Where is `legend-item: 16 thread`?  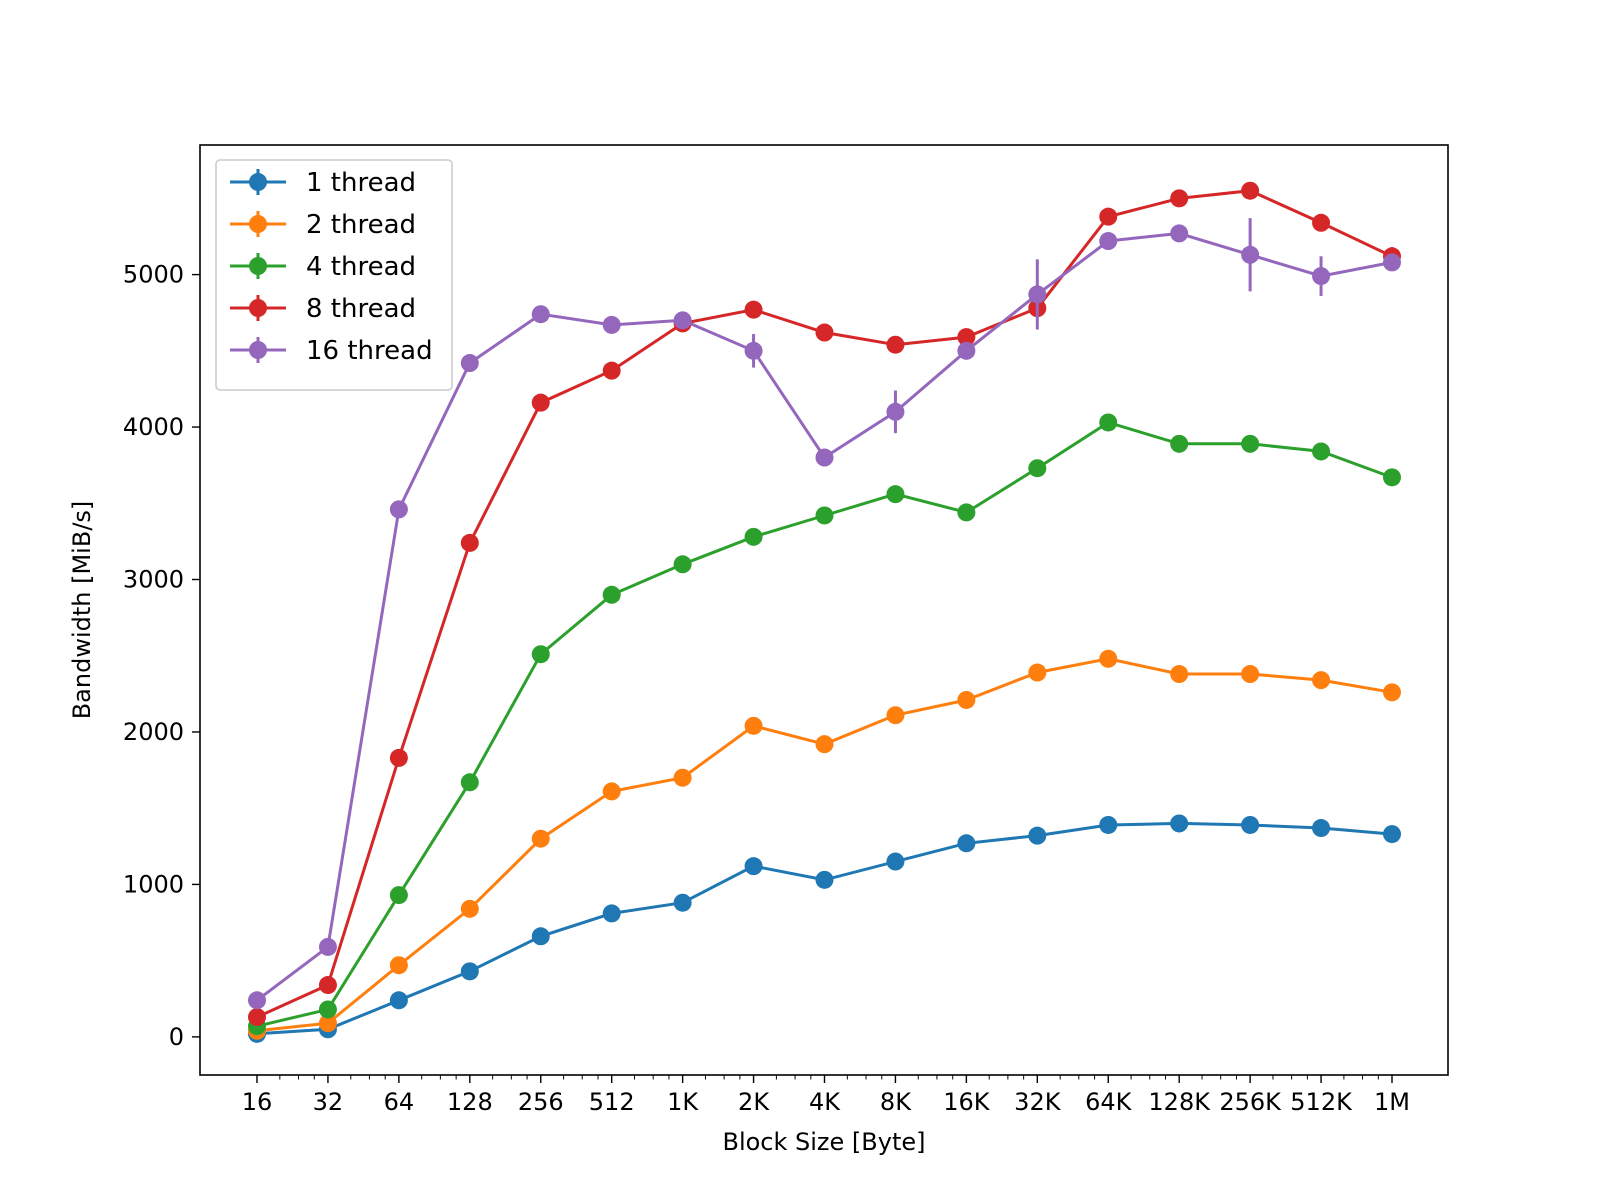
legend-item: 16 thread is located at coordinates (331, 351).